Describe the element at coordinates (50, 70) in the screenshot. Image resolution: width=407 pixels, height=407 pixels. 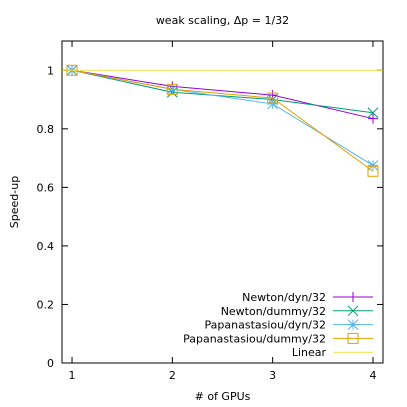
I see `y-tick-label: 1` at that location.